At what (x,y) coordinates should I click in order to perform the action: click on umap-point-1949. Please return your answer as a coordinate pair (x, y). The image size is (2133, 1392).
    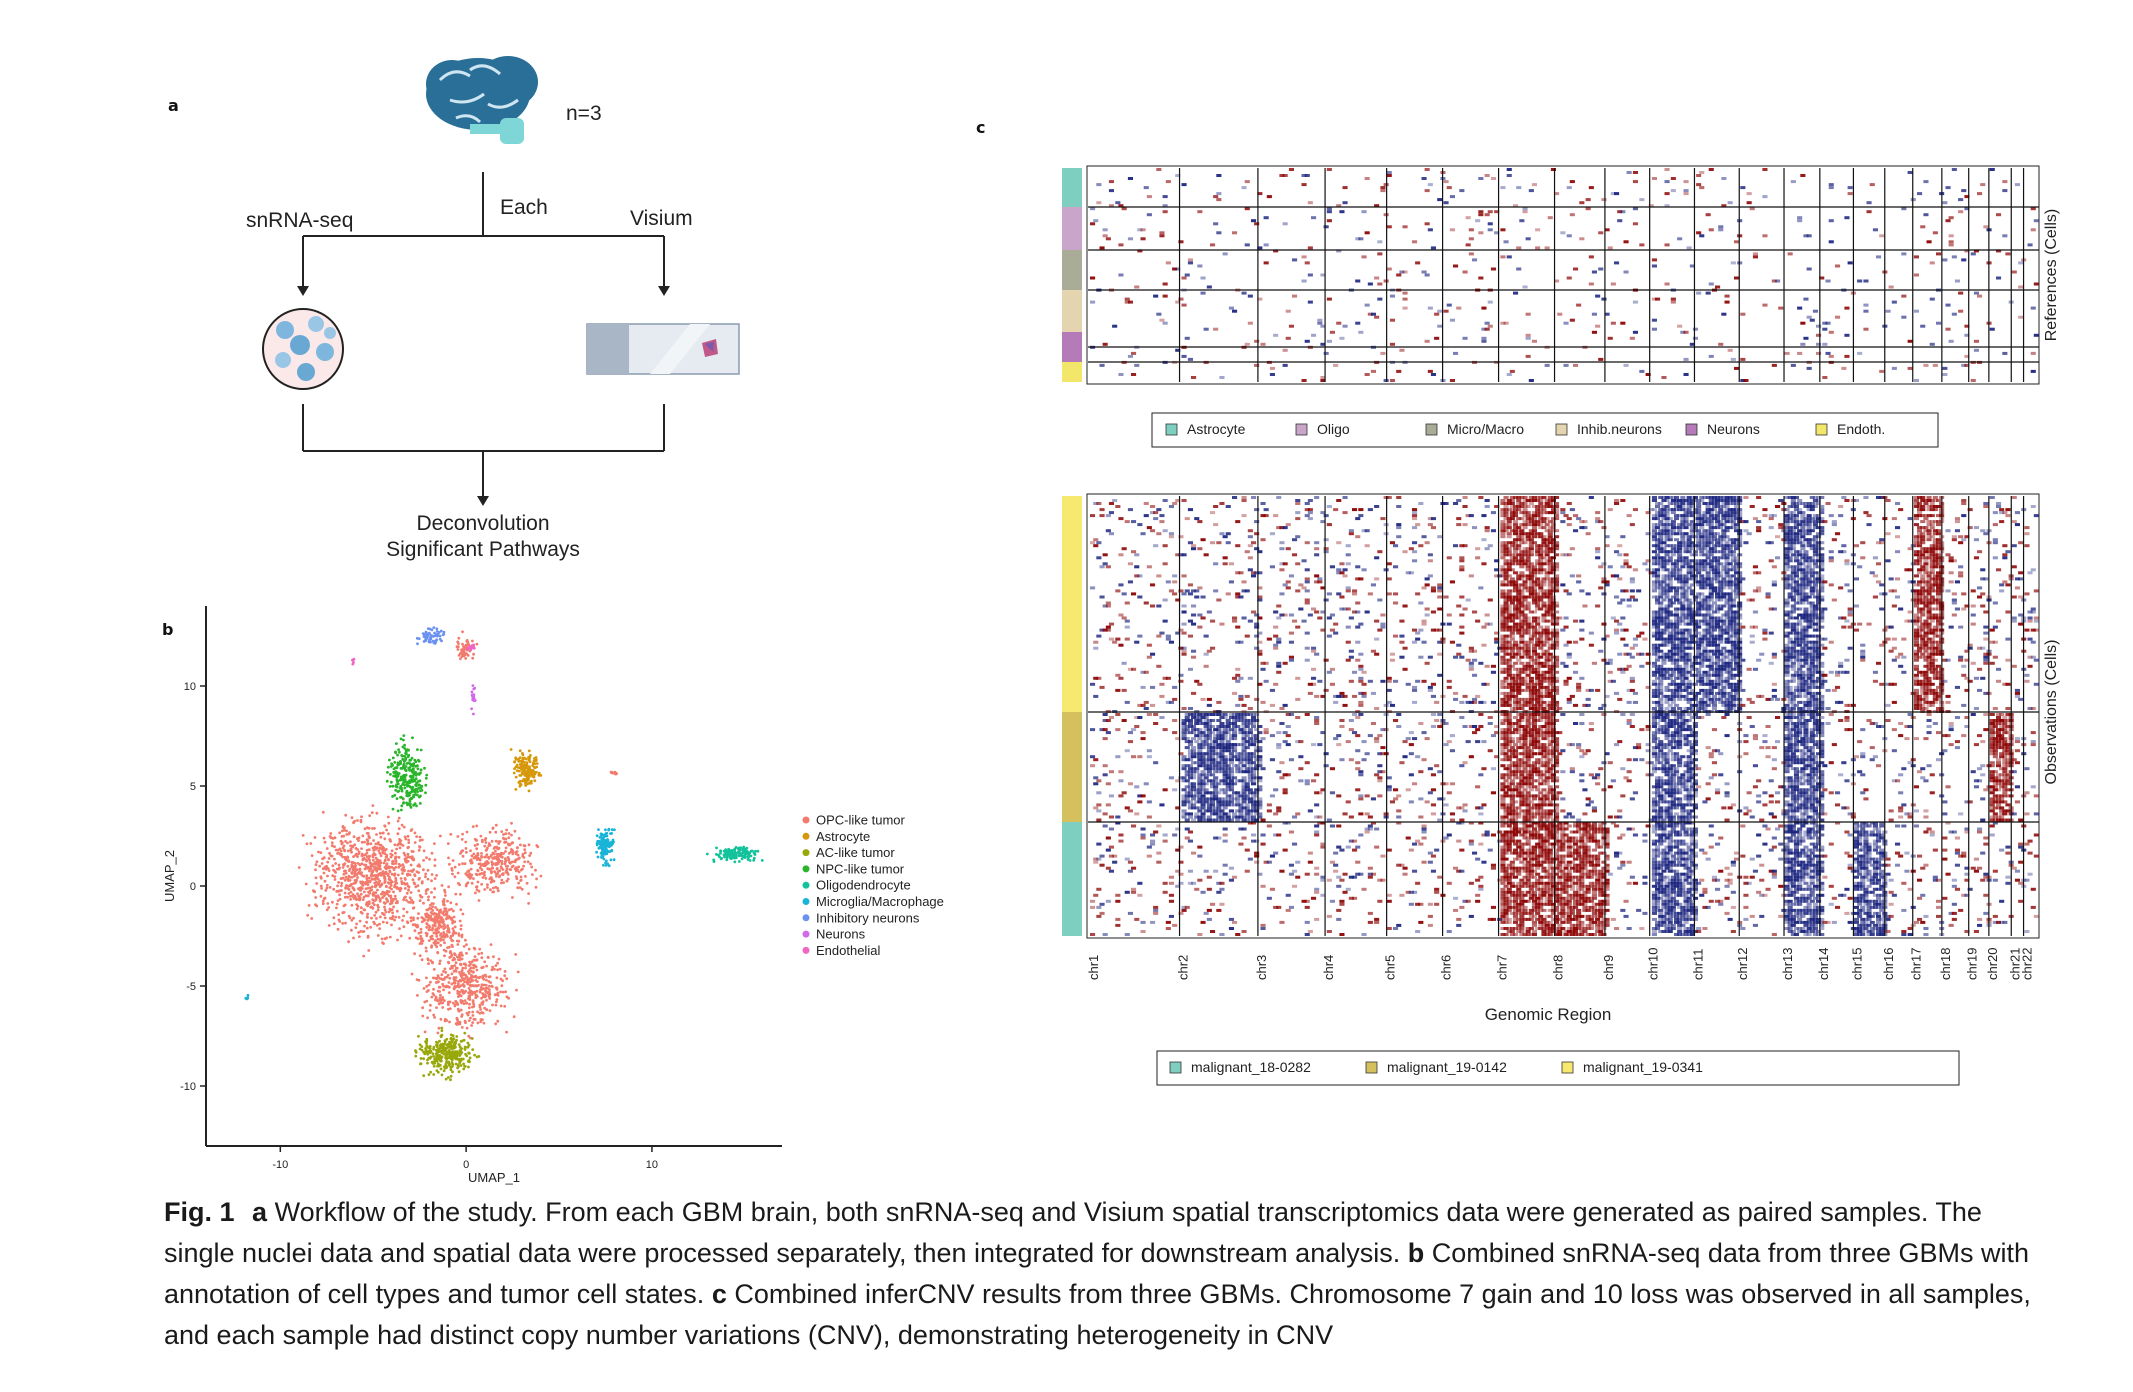
    Looking at the image, I should click on (431, 912).